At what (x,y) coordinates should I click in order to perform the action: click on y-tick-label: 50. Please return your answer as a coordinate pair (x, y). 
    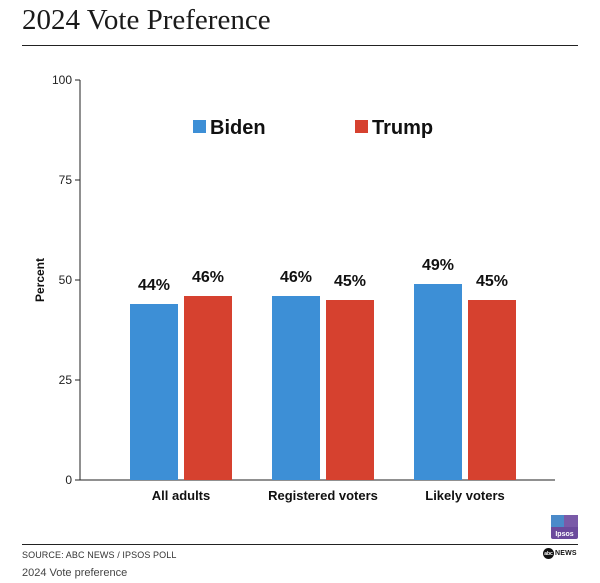
    Looking at the image, I should click on (66, 280).